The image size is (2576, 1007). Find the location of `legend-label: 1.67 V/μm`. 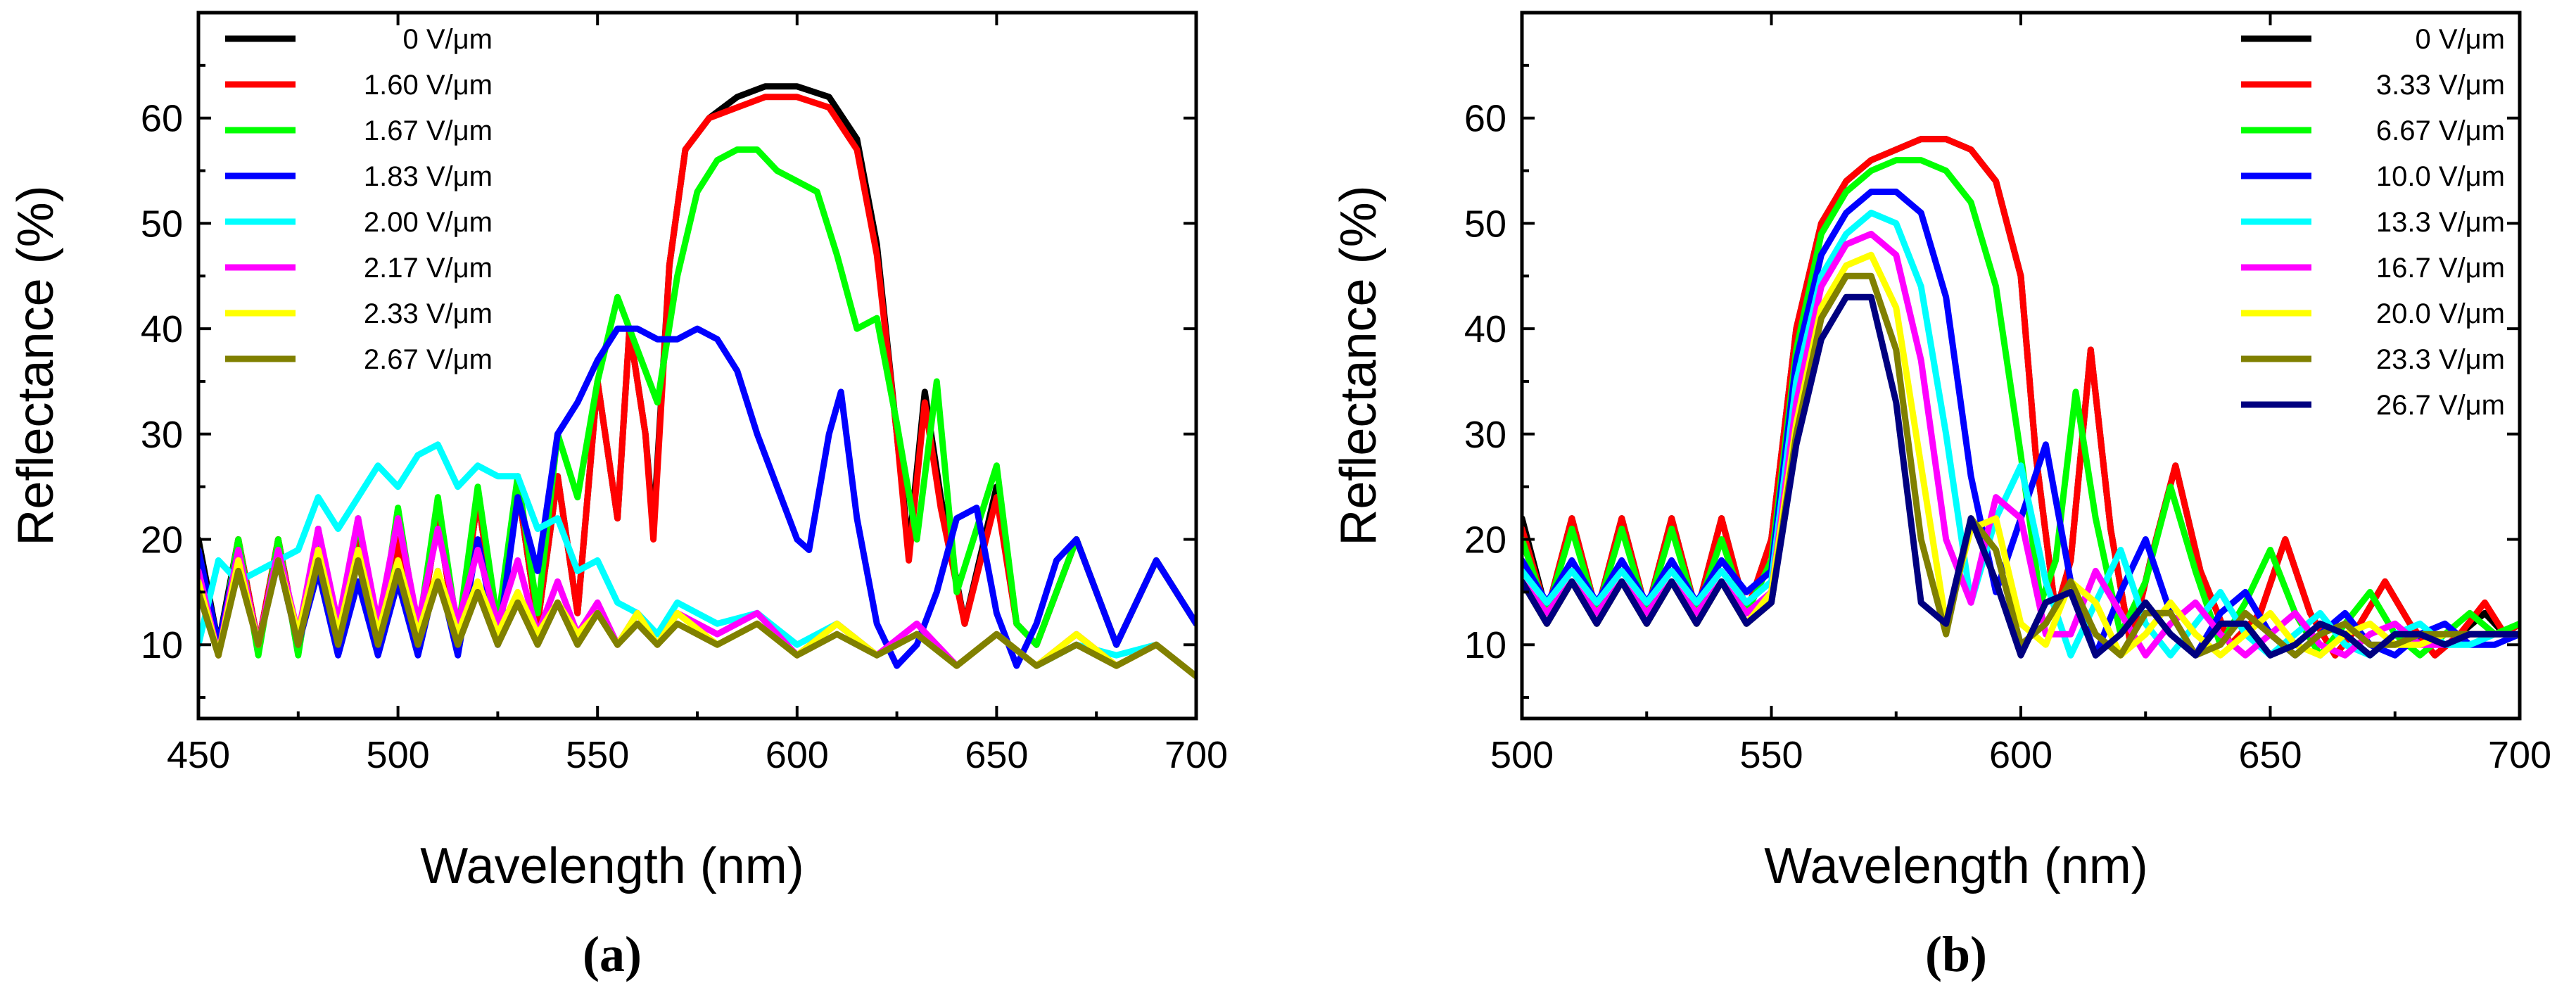

legend-label: 1.67 V/μm is located at coordinates (428, 130).